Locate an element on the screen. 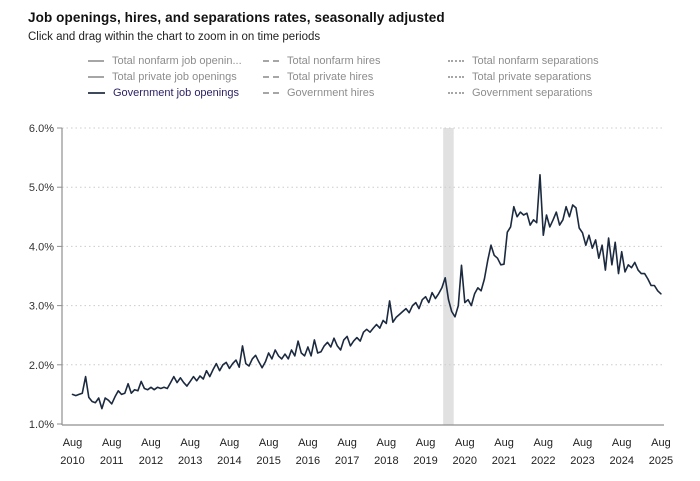 This screenshot has height=481, width=700. legend-item-total-private-separations: Total private separations is located at coordinates (523, 77).